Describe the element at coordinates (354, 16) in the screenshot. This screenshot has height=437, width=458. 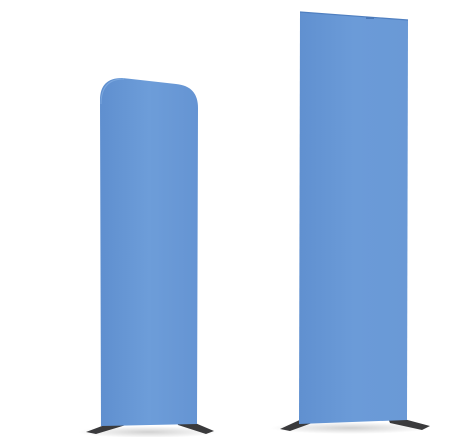
I see `right-panel-top-edge` at that location.